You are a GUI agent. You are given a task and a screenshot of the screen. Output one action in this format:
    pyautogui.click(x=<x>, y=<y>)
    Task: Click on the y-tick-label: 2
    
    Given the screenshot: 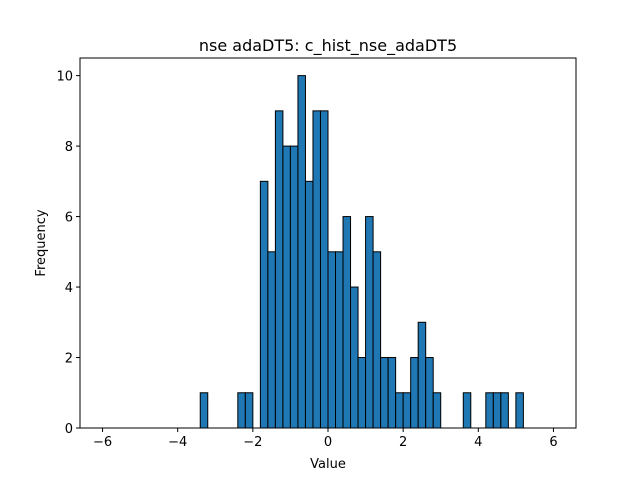 What is the action you would take?
    pyautogui.click(x=69, y=359)
    